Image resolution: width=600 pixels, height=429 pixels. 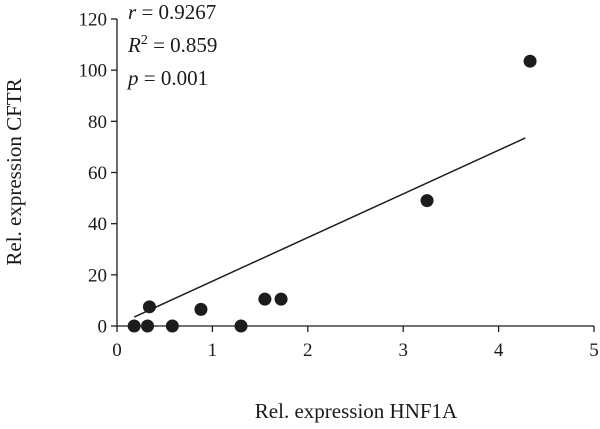 I want to click on y-tick-label: 60, so click(x=97, y=173).